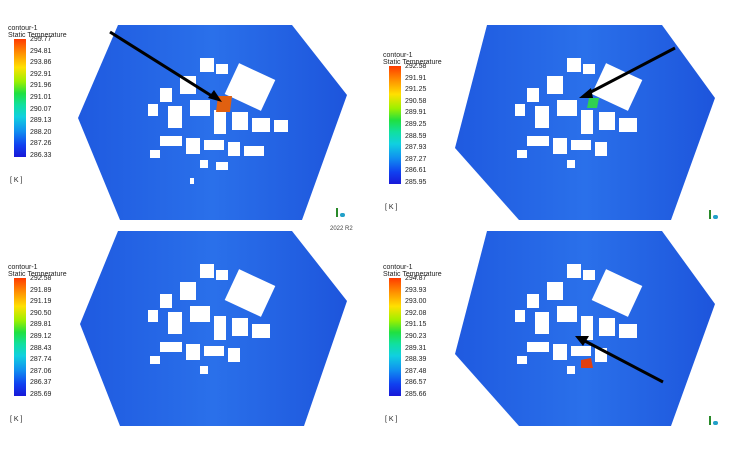  Describe the element at coordinates (41, 63) in the screenshot. I see `tick: 293.86` at that location.